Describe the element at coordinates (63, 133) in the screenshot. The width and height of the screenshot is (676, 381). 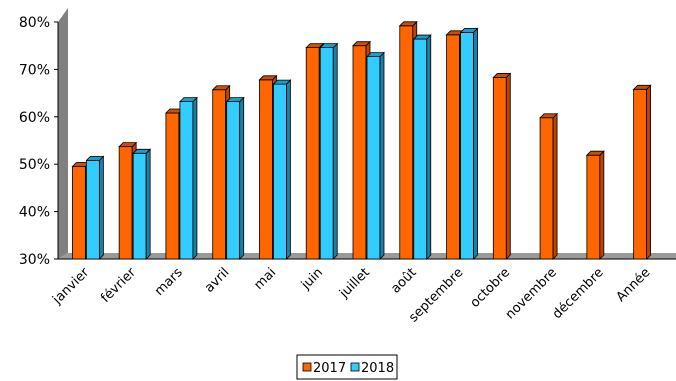
I see `left-wall` at that location.